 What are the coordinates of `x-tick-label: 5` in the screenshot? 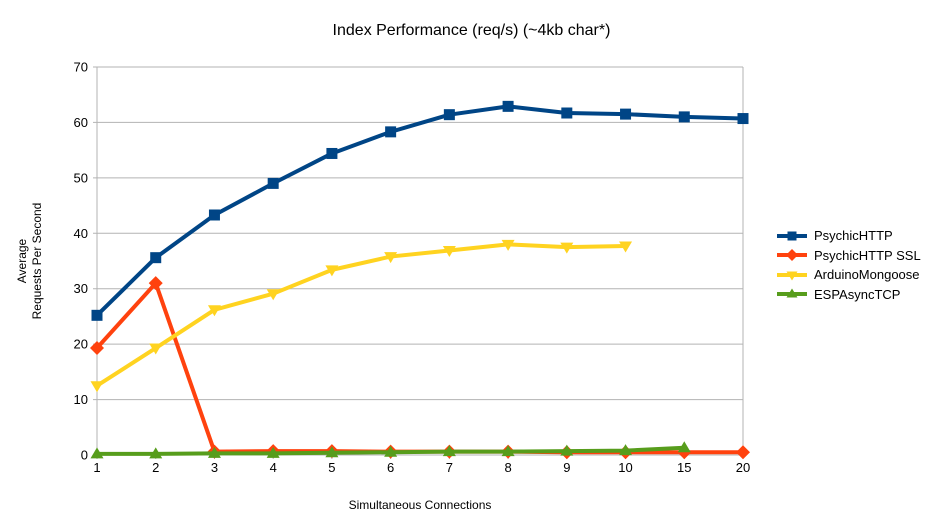 It's located at (331, 467).